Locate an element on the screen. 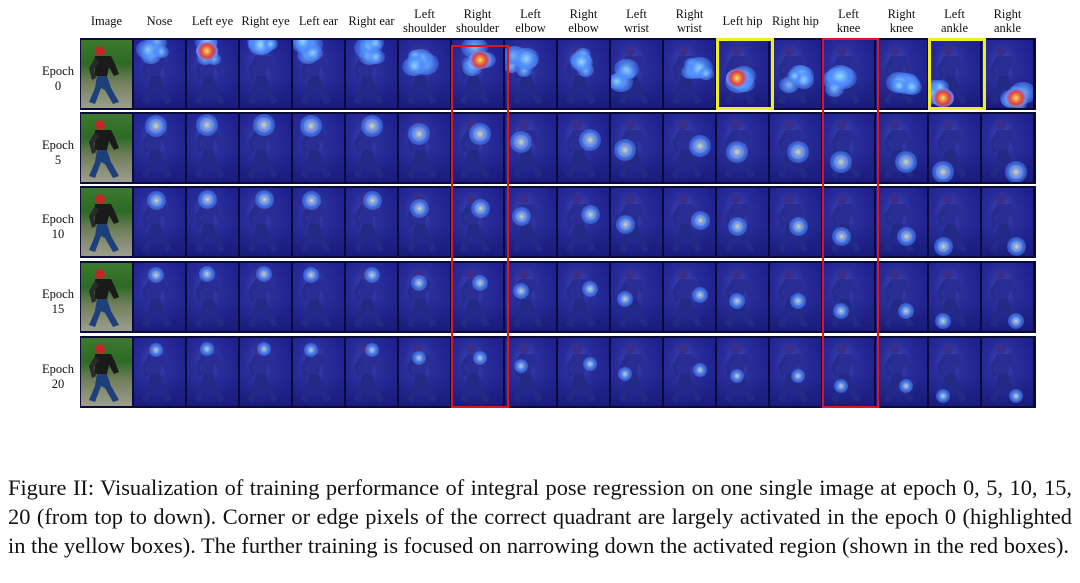 The width and height of the screenshot is (1080, 583). column-header-right-ankle: Right ankle is located at coordinates (1007, 21).